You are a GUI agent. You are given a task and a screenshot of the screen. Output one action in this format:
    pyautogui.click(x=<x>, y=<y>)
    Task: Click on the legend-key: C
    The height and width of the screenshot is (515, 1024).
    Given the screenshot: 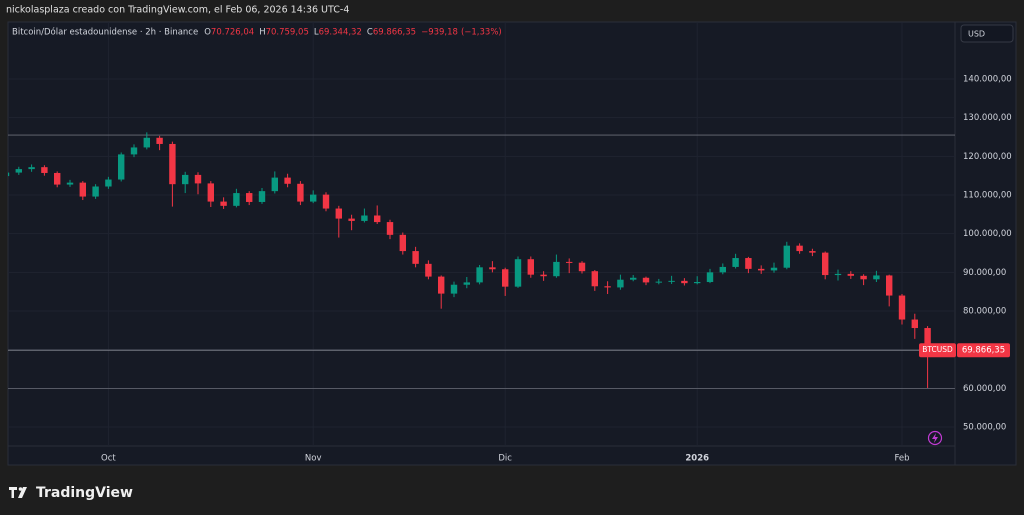 What is the action you would take?
    pyautogui.click(x=370, y=33)
    